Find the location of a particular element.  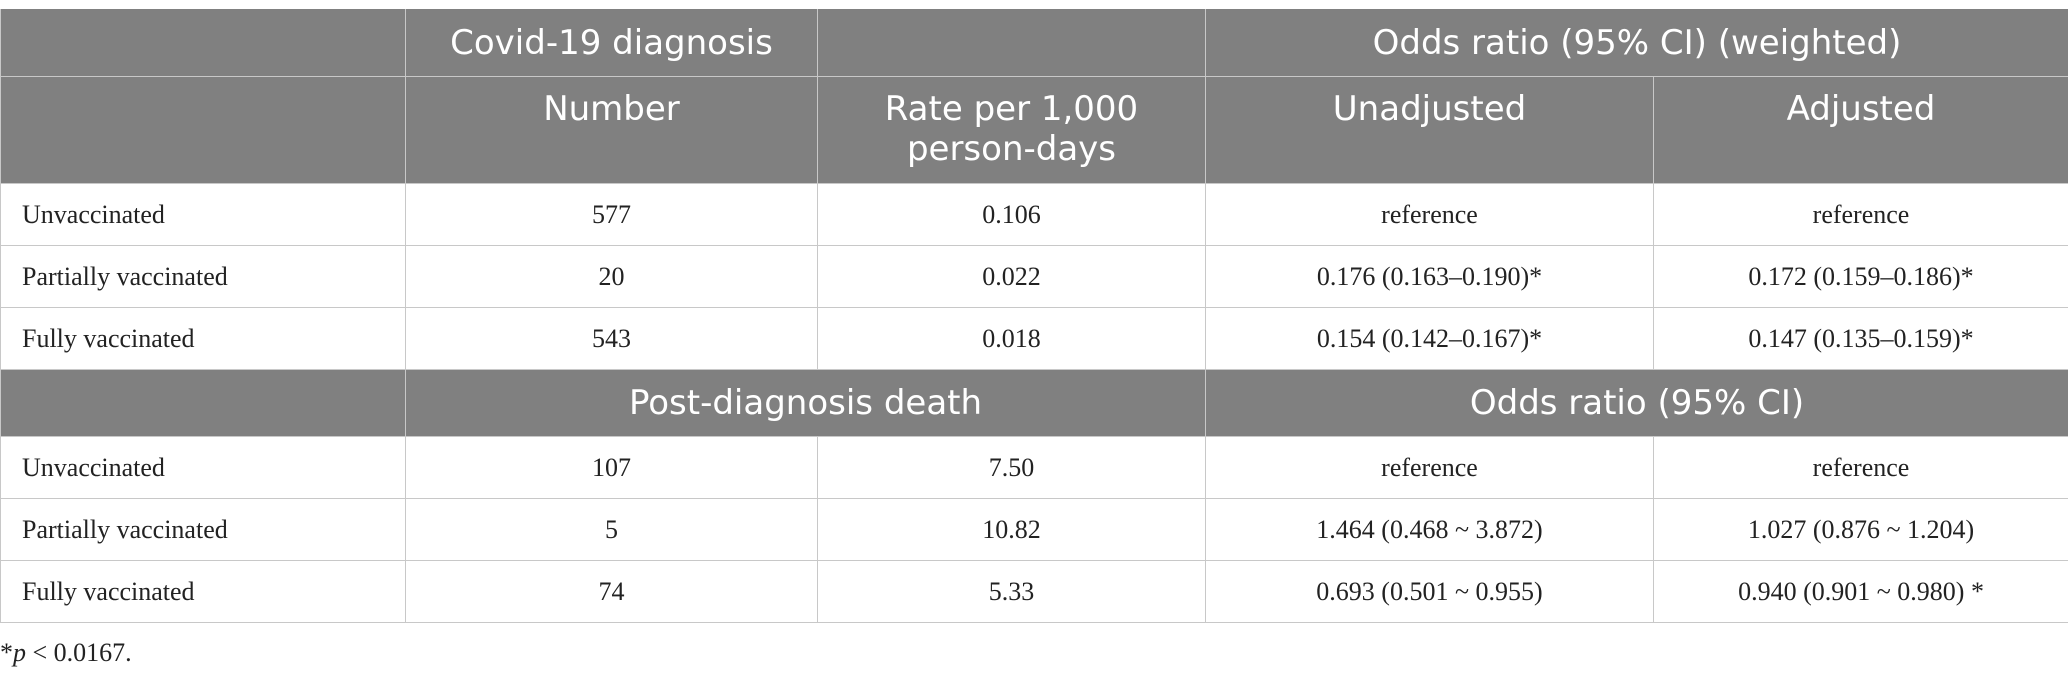

header-rate: Rate per 1,000 person-days is located at coordinates (1011, 130).